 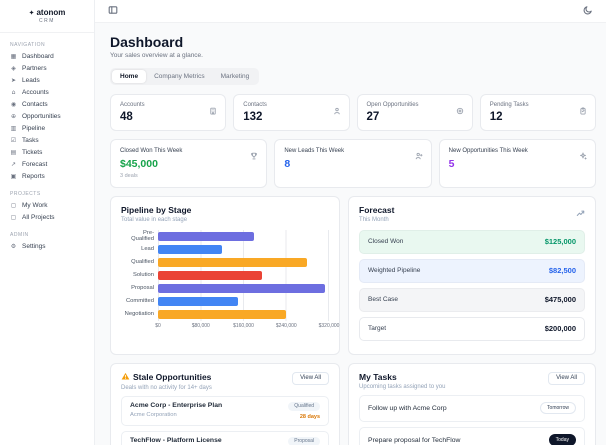 What do you see at coordinates (47, 80) in the screenshot?
I see `sidebar-item-leads: ➤ Leads` at bounding box center [47, 80].